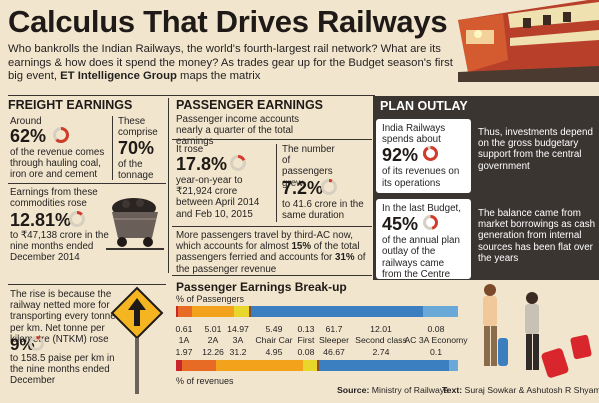  What do you see at coordinates (414, 134) in the screenshot?
I see `plan-spends-text: India Railways spends about` at bounding box center [414, 134].